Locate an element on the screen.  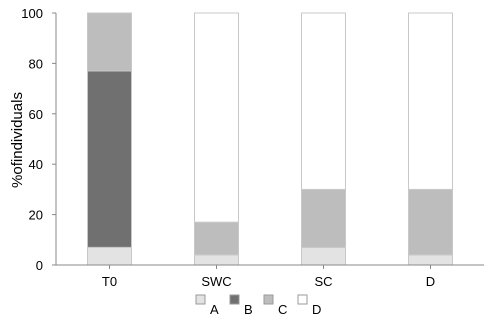
y-tick-label: 80 is located at coordinates (36, 63).